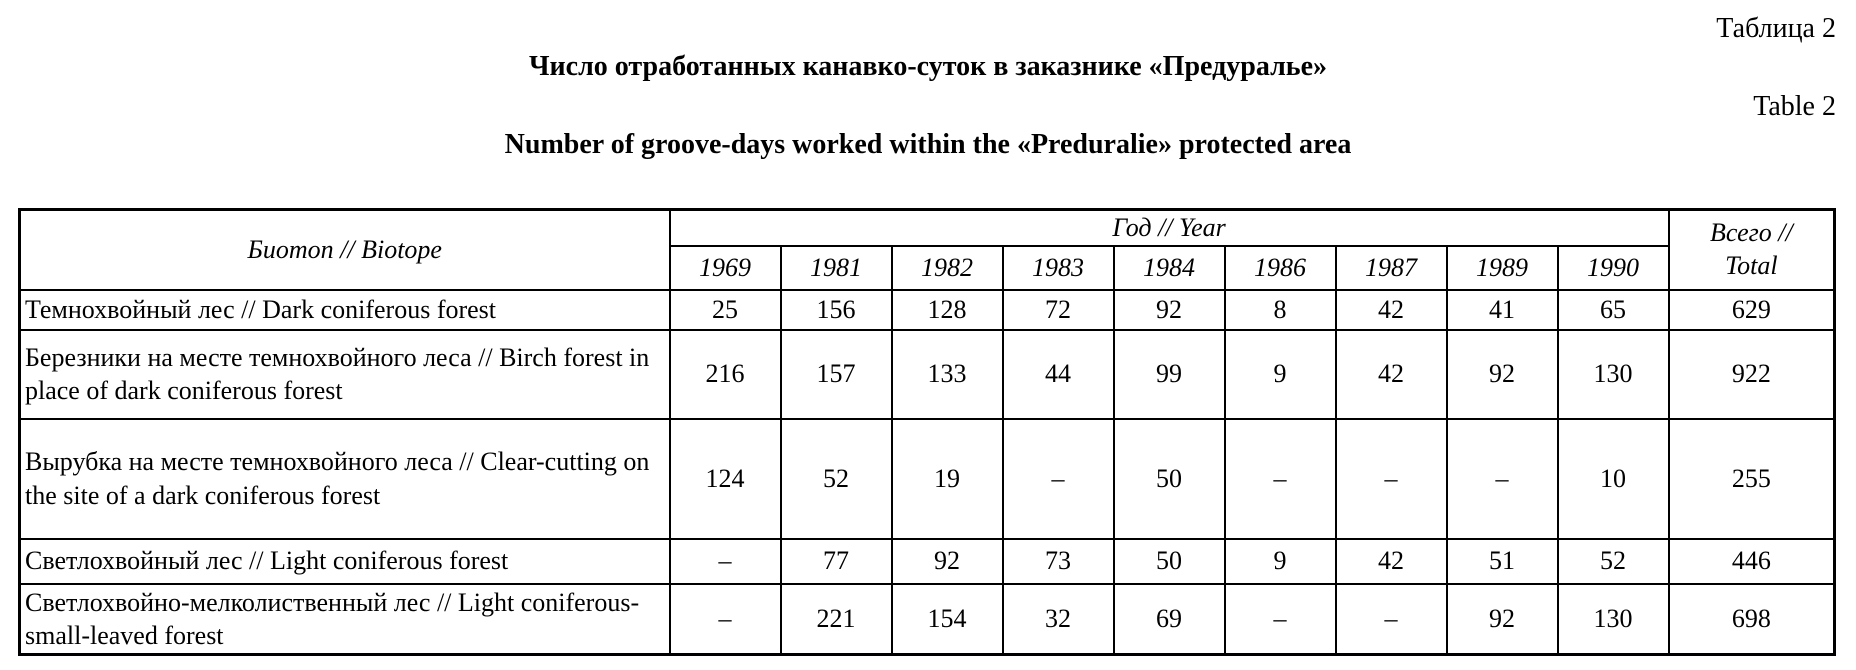  What do you see at coordinates (1169, 619) in the screenshot?
I see `value-1984: 69` at bounding box center [1169, 619].